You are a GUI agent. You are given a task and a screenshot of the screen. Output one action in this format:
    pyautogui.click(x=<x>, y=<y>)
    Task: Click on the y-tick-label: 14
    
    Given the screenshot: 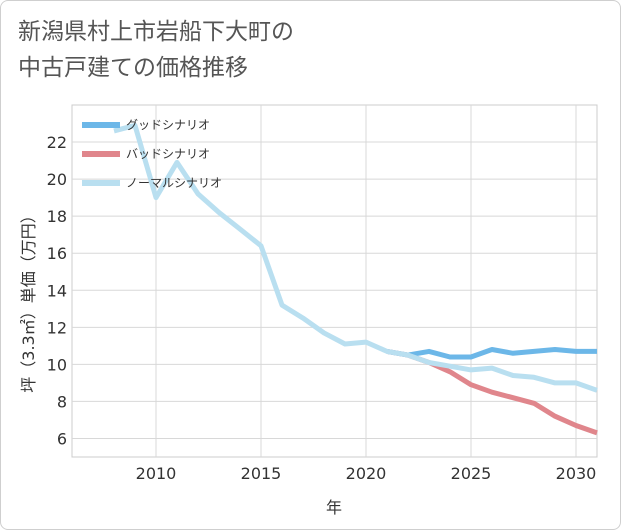 What is the action you would take?
    pyautogui.click(x=57, y=290)
    